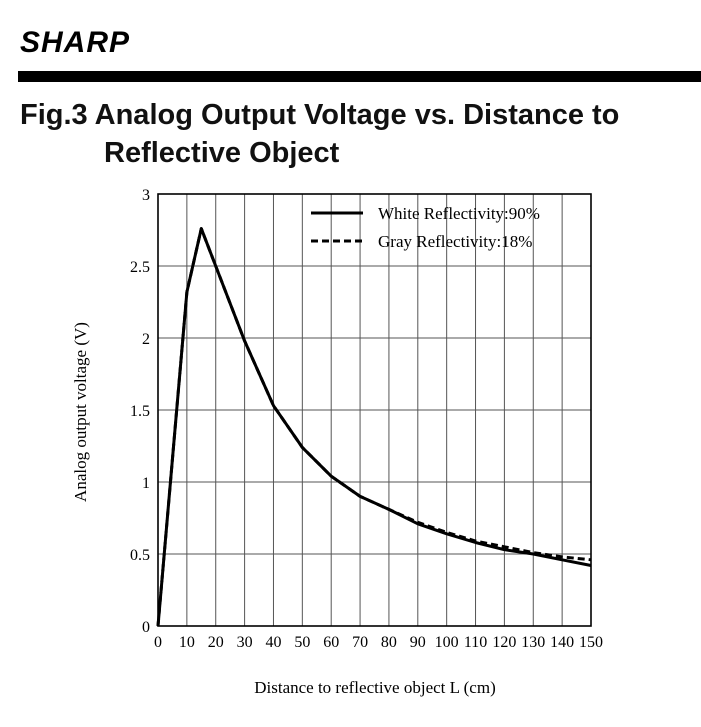 The height and width of the screenshot is (727, 701). Describe the element at coordinates (146, 339) in the screenshot. I see `y-tick-label: 2` at that location.